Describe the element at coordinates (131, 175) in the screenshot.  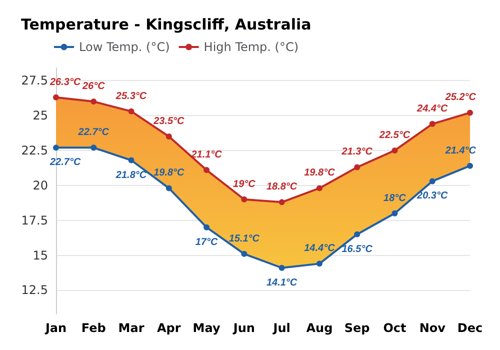
I see `data-label: 21.8°C` at that location.